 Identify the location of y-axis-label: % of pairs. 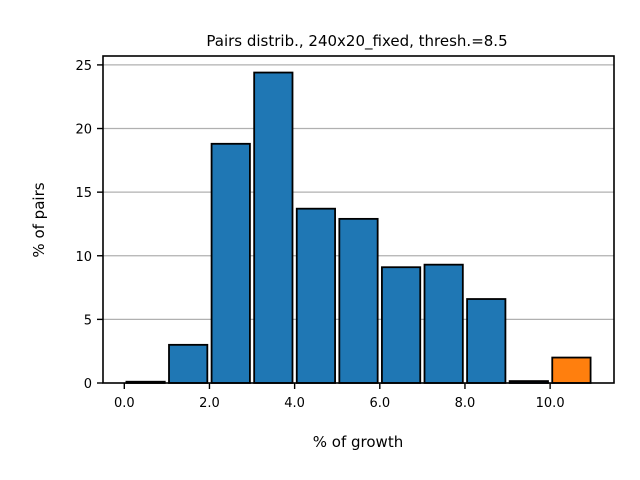
(39, 219).